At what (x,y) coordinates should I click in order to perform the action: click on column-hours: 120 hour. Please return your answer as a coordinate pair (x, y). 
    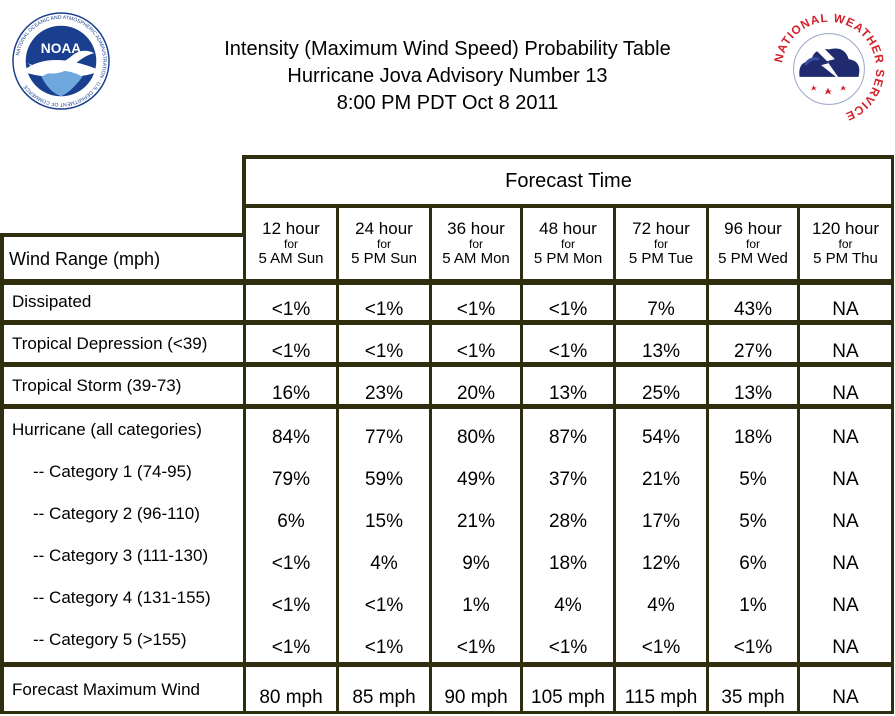
    Looking at the image, I should click on (845, 228).